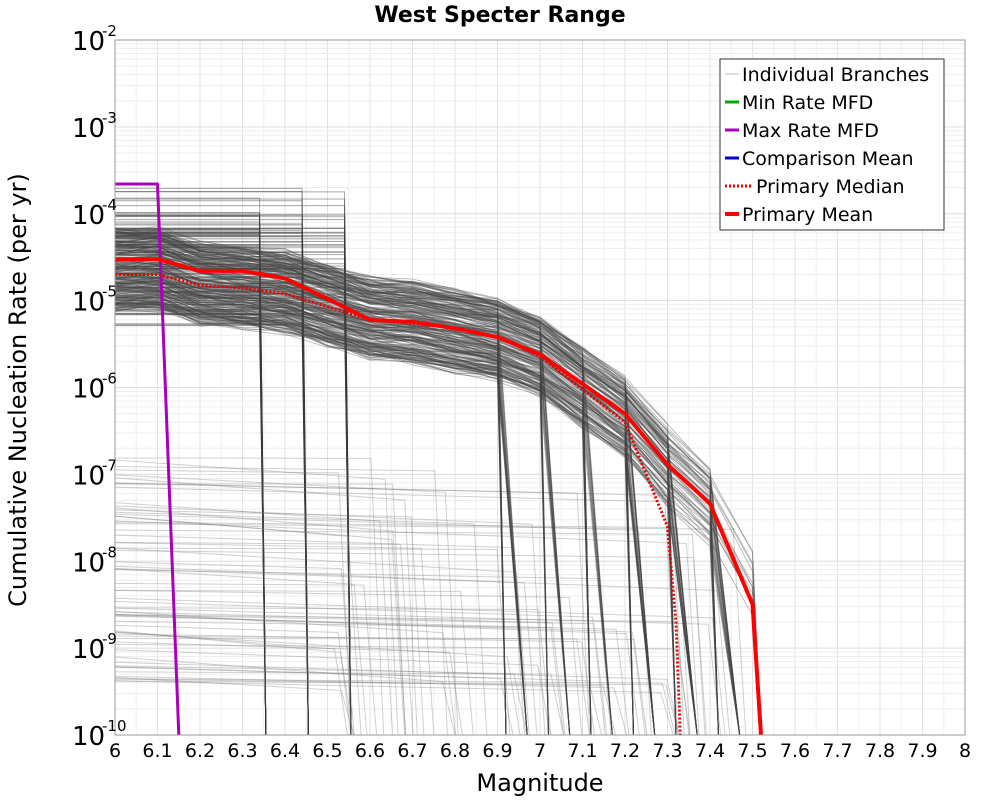 This screenshot has width=1000, height=800. I want to click on y-tick-exponent: -2, so click(109, 31).